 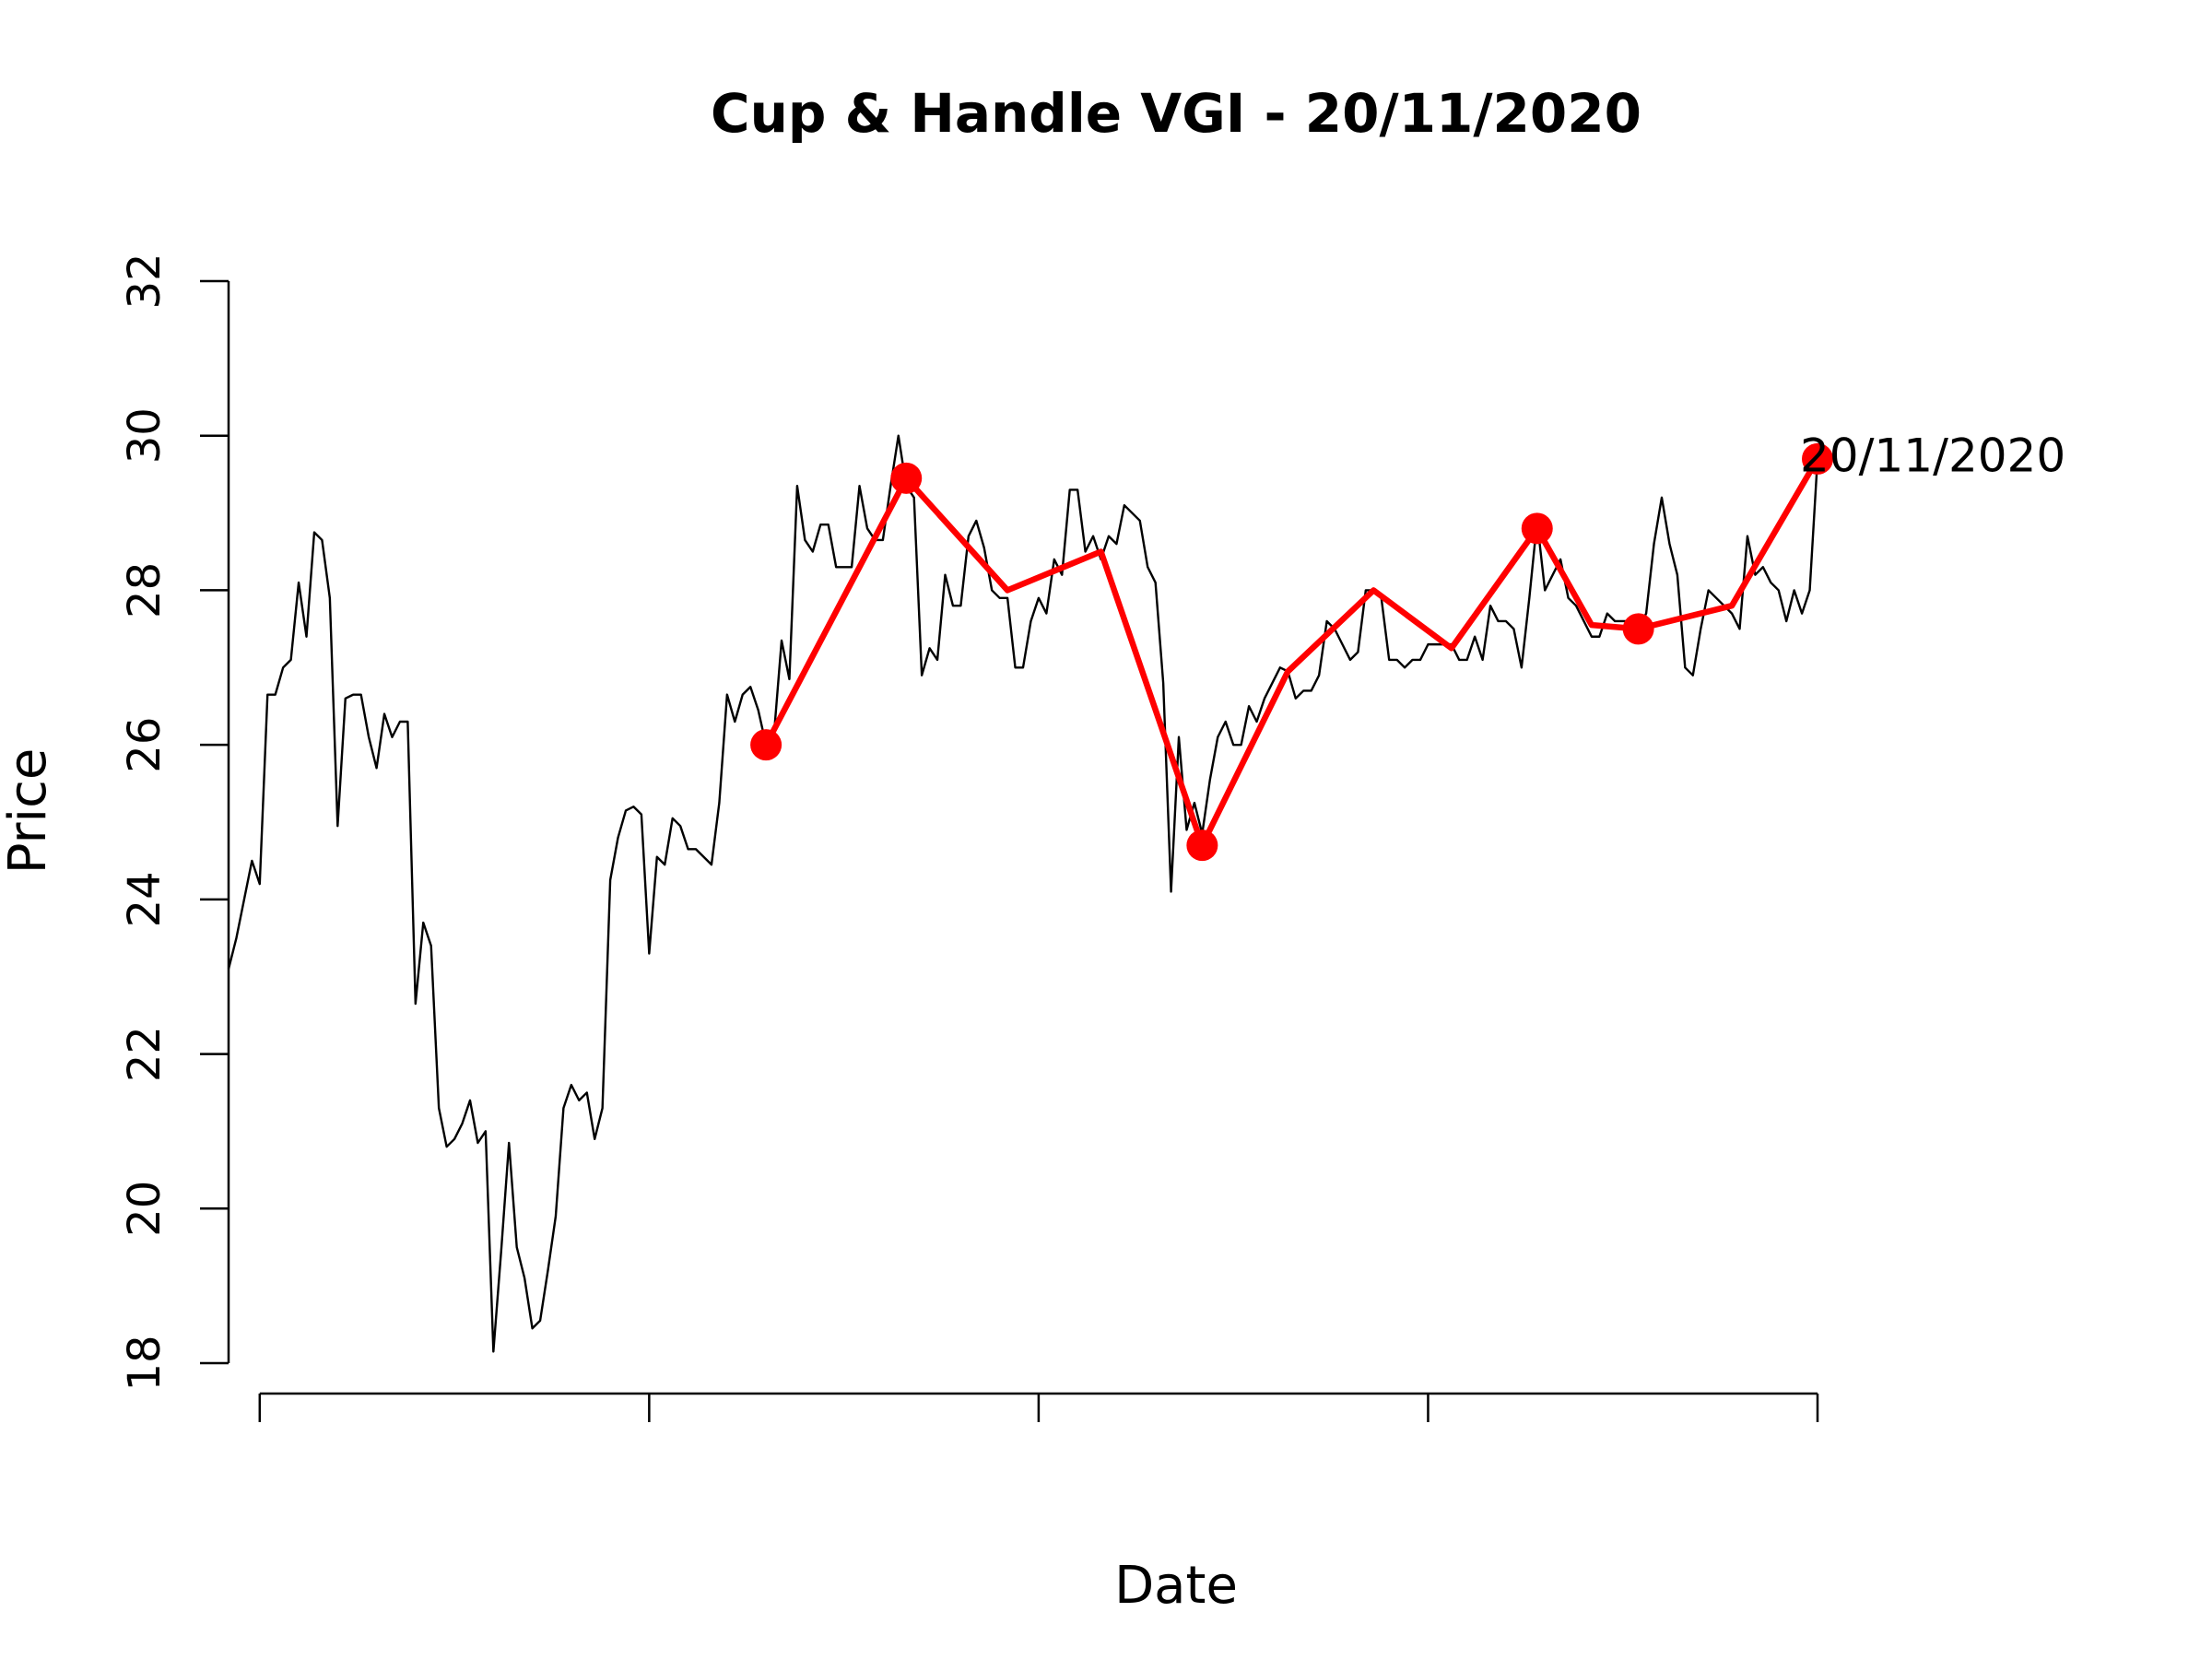 I want to click on y-tick-label: 26, so click(x=145, y=745).